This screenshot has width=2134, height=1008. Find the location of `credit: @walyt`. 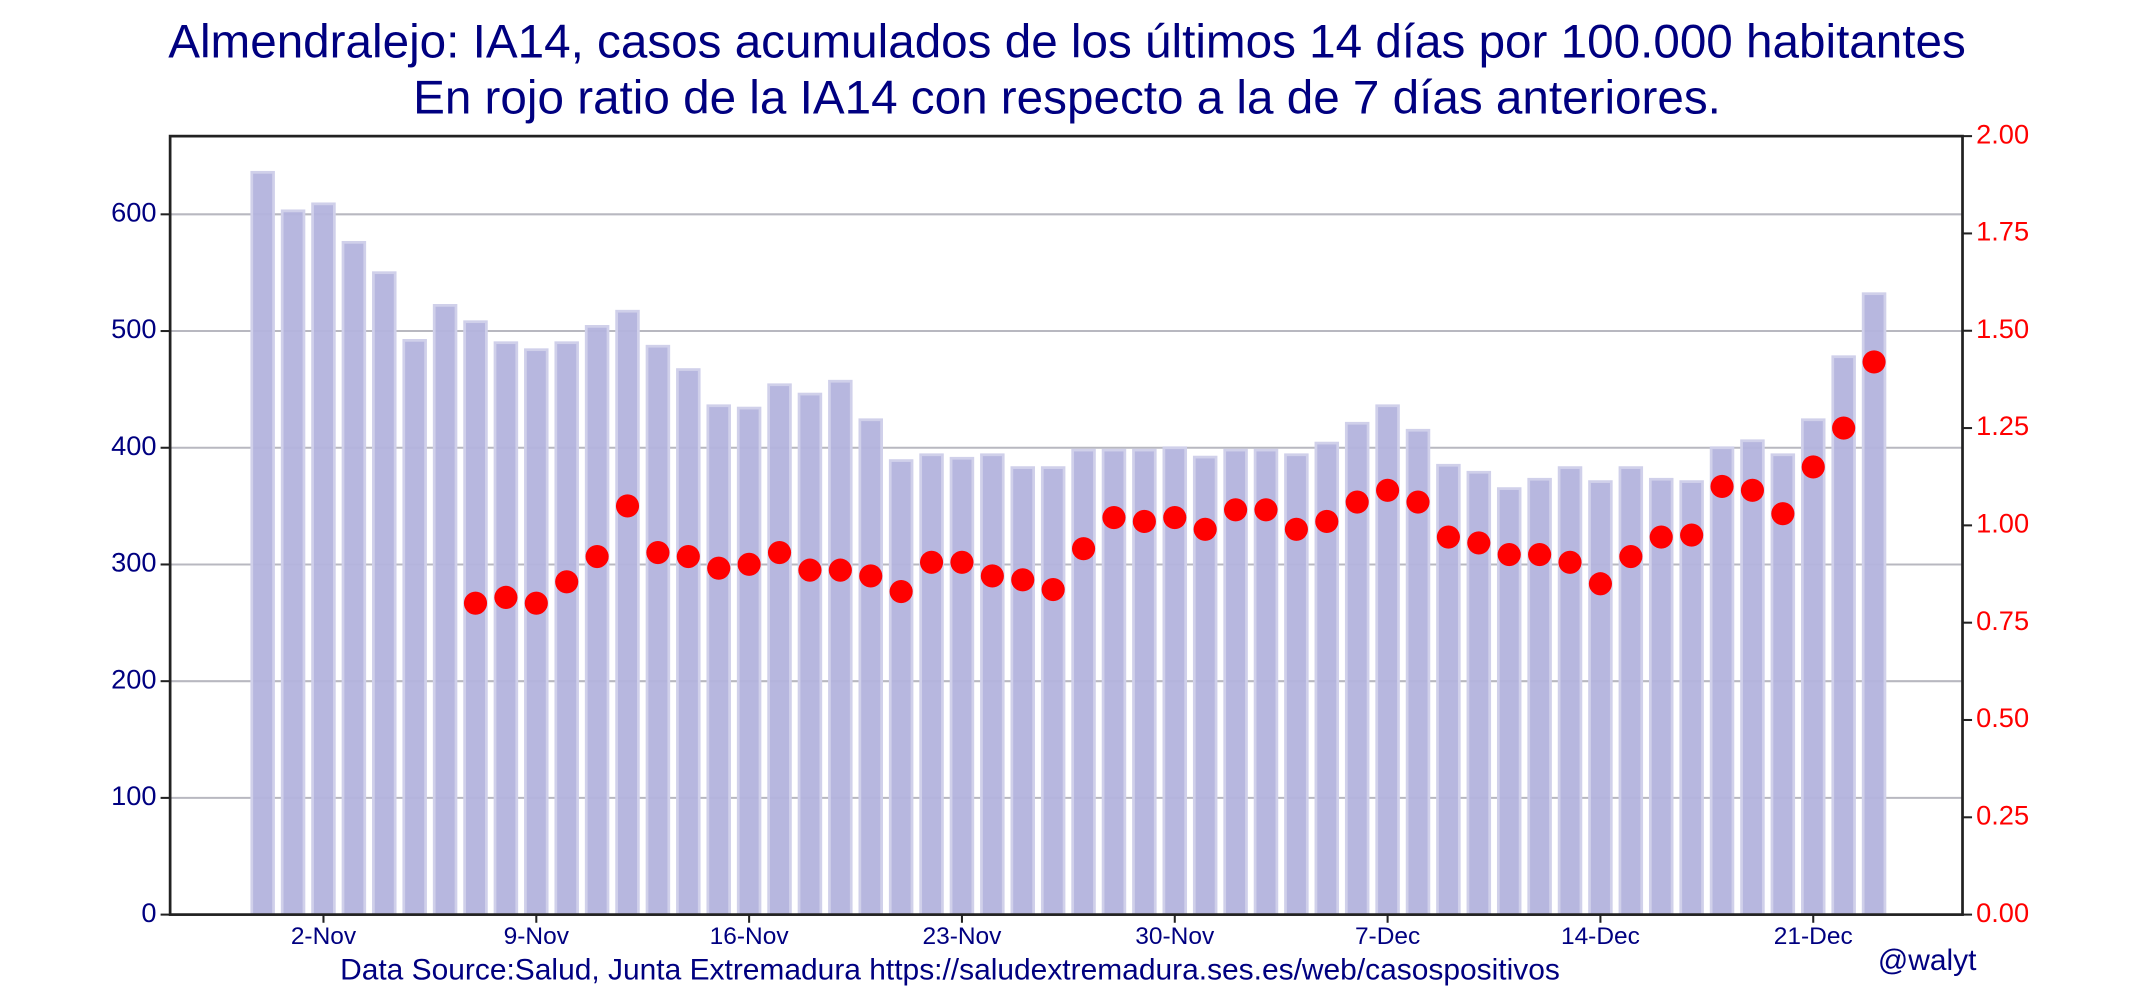

credit: @walyt is located at coordinates (1927, 960).